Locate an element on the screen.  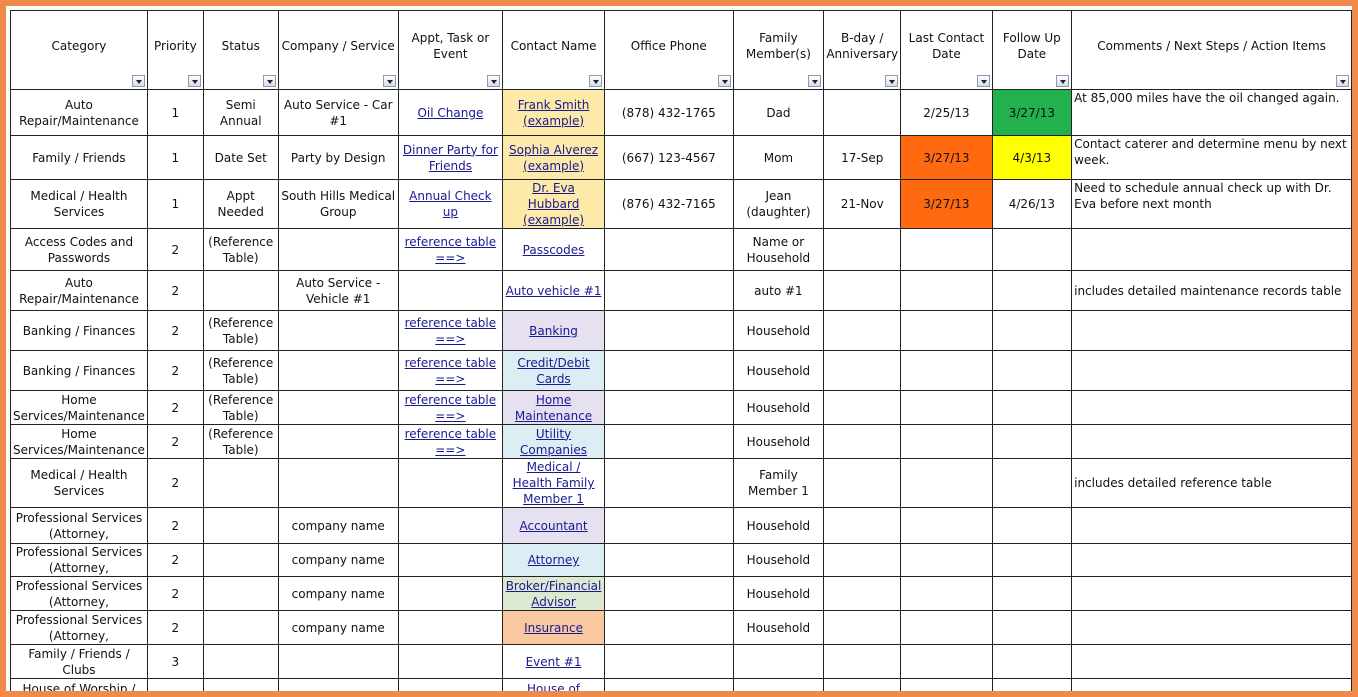
cell-link: Attorney is located at coordinates (553, 560).